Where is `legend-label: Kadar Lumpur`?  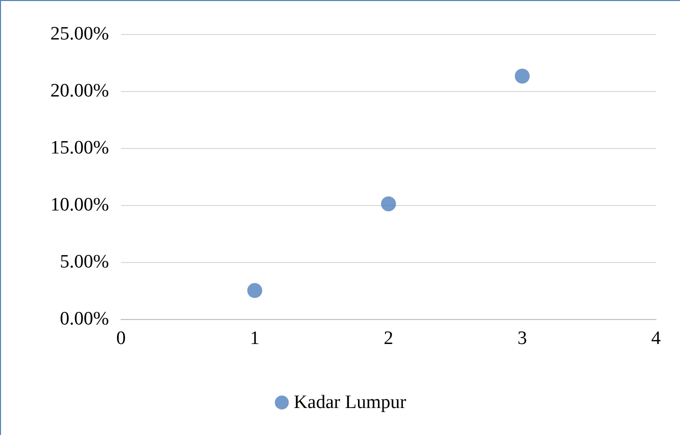 legend-label: Kadar Lumpur is located at coordinates (350, 402).